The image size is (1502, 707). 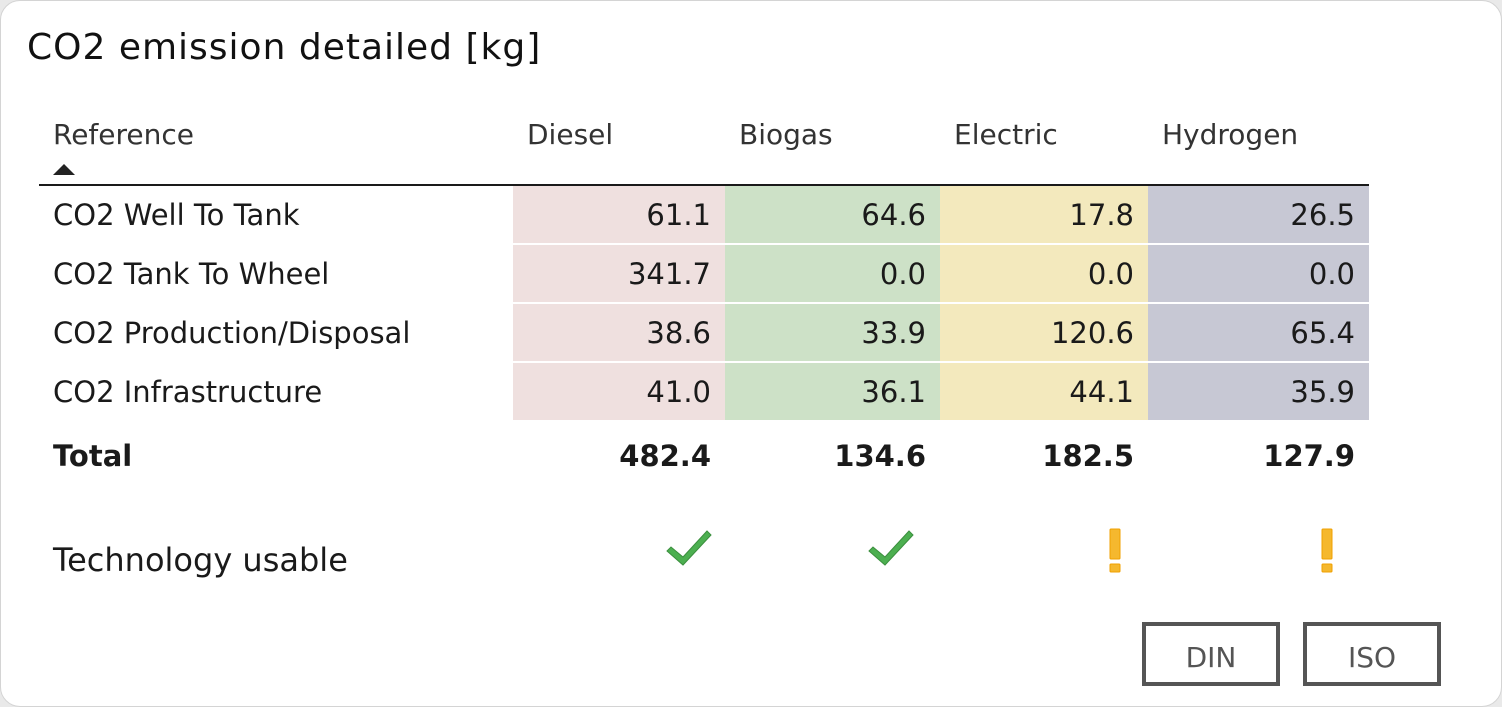 What do you see at coordinates (276, 146) in the screenshot?
I see `column-header-reference: Reference` at bounding box center [276, 146].